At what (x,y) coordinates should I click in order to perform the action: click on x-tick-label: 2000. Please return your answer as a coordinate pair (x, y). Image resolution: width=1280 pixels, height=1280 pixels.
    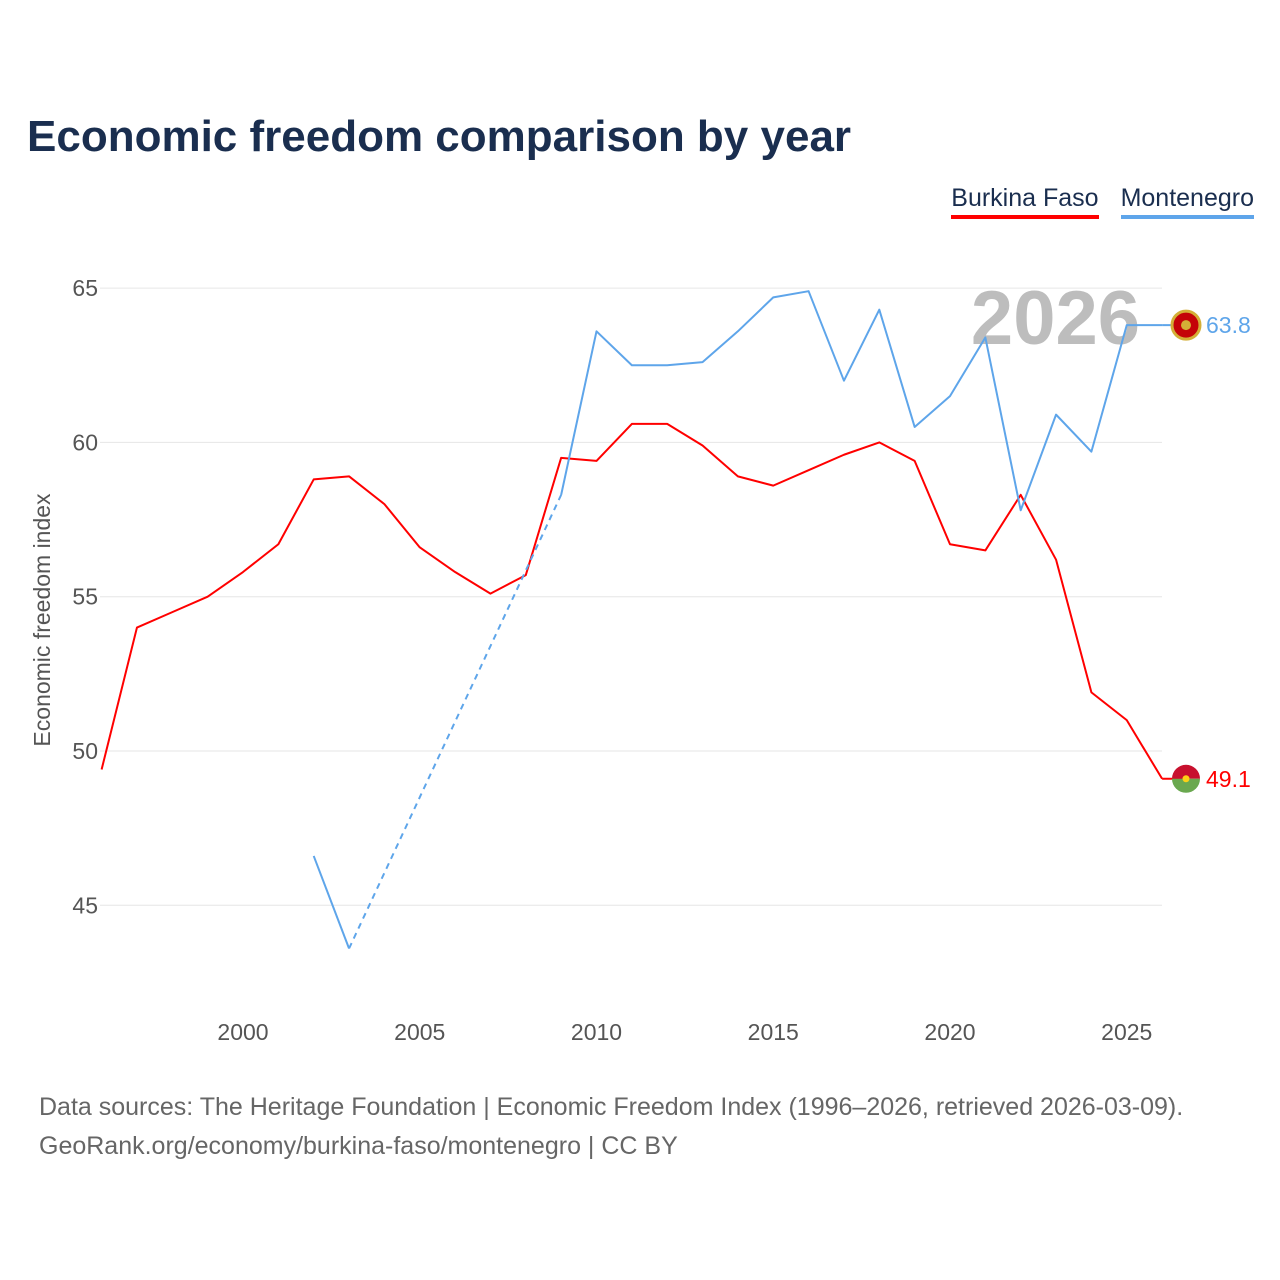
    Looking at the image, I should click on (242, 1032).